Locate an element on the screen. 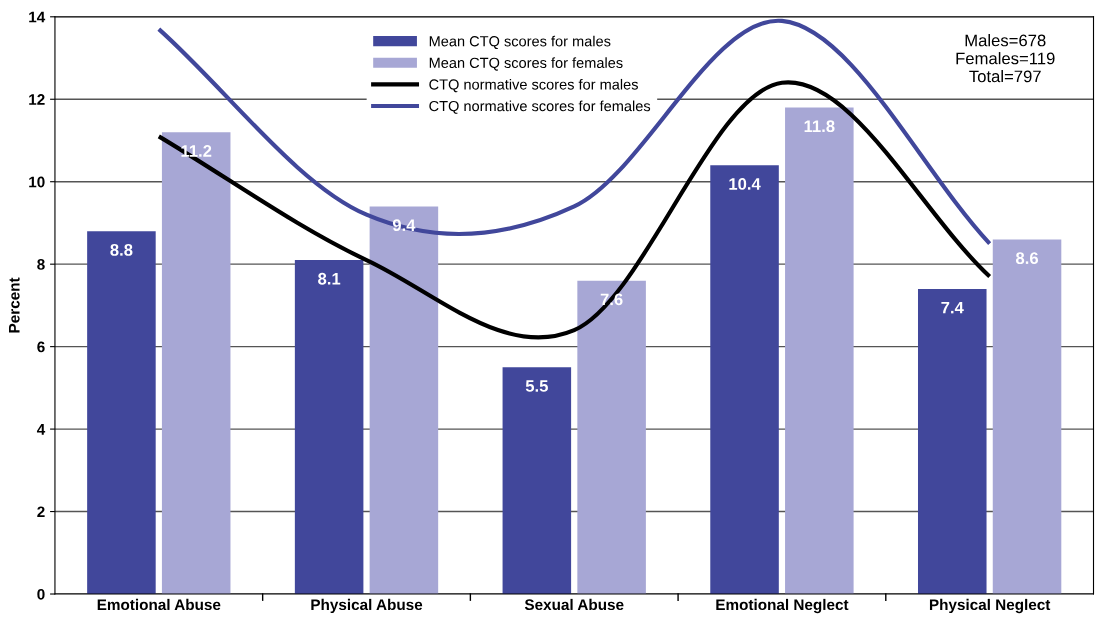  y-tick-label: 10 is located at coordinates (37, 182).